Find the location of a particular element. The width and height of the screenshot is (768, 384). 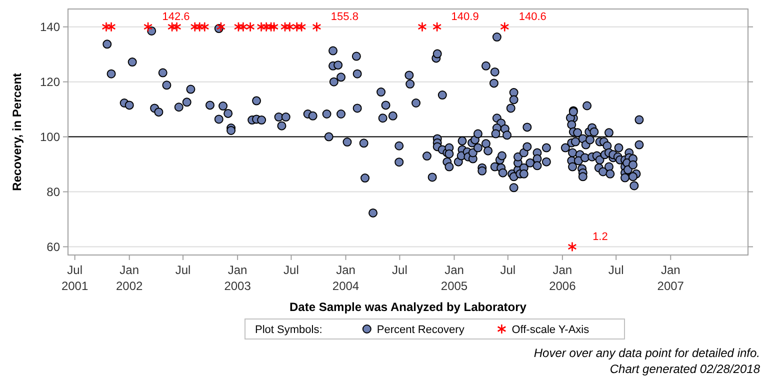

x-tick-label: Jul 2001 is located at coordinates (74, 278).